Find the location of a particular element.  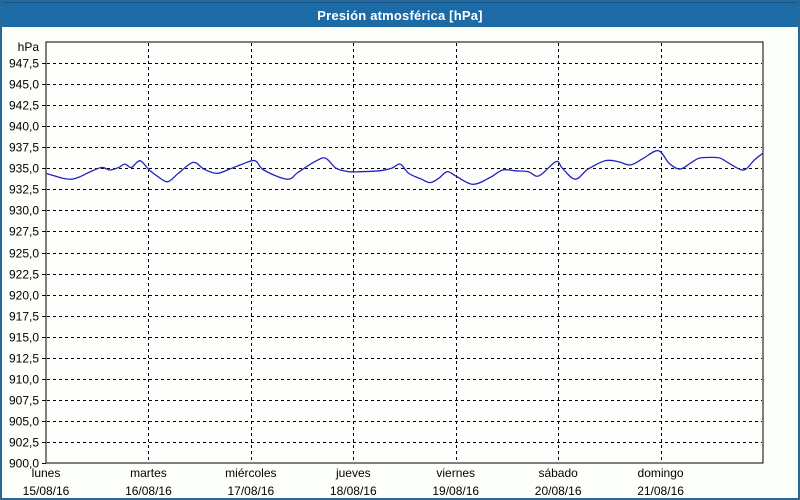

y-axis-label: 915,0 is located at coordinates (24, 338).